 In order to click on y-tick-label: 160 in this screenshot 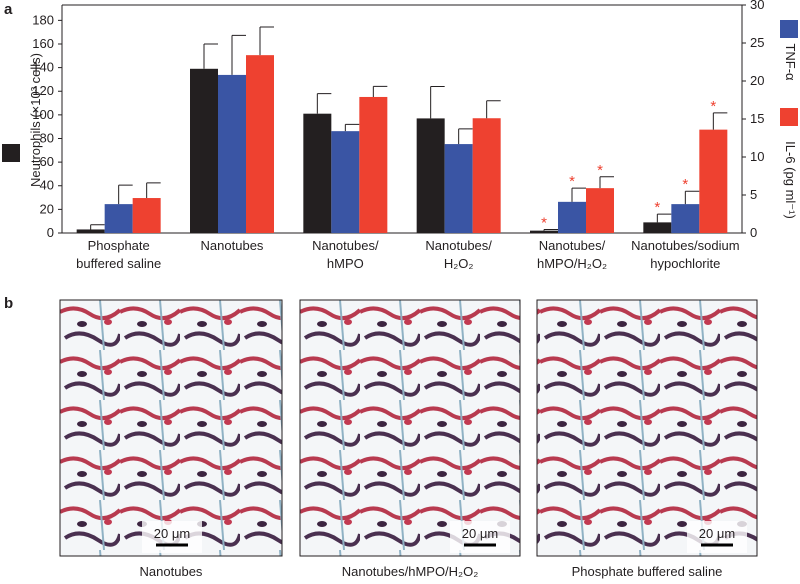, I will do `click(43, 43)`.